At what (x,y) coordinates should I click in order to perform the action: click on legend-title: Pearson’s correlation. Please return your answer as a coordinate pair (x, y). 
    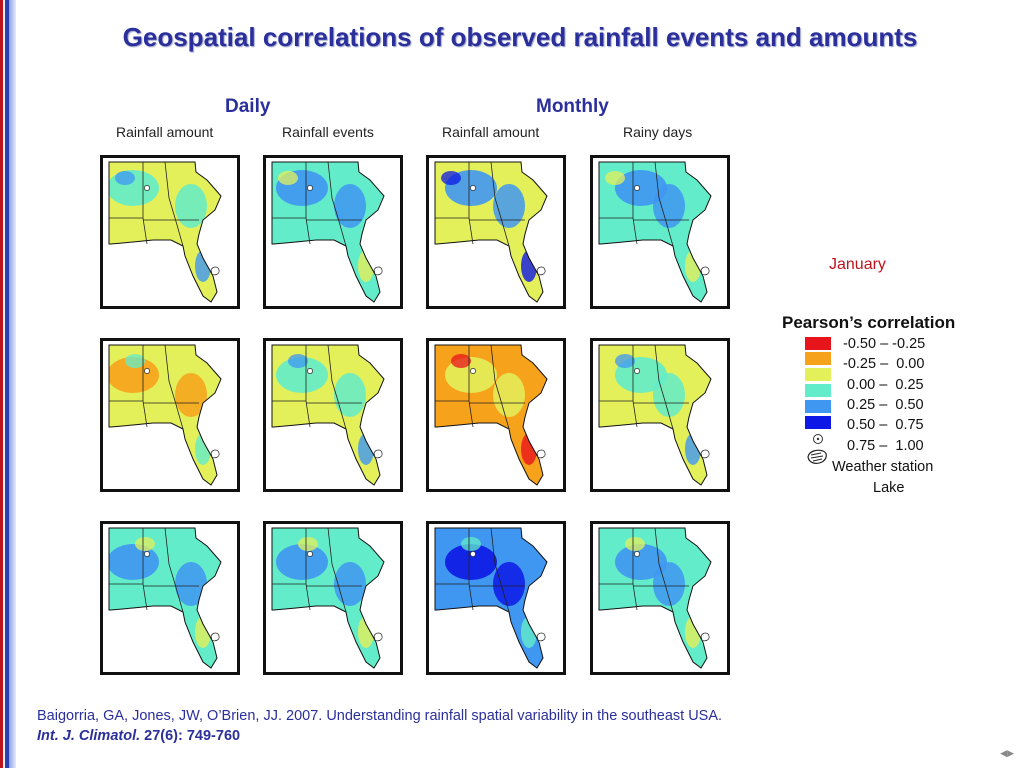
    Looking at the image, I should click on (869, 322).